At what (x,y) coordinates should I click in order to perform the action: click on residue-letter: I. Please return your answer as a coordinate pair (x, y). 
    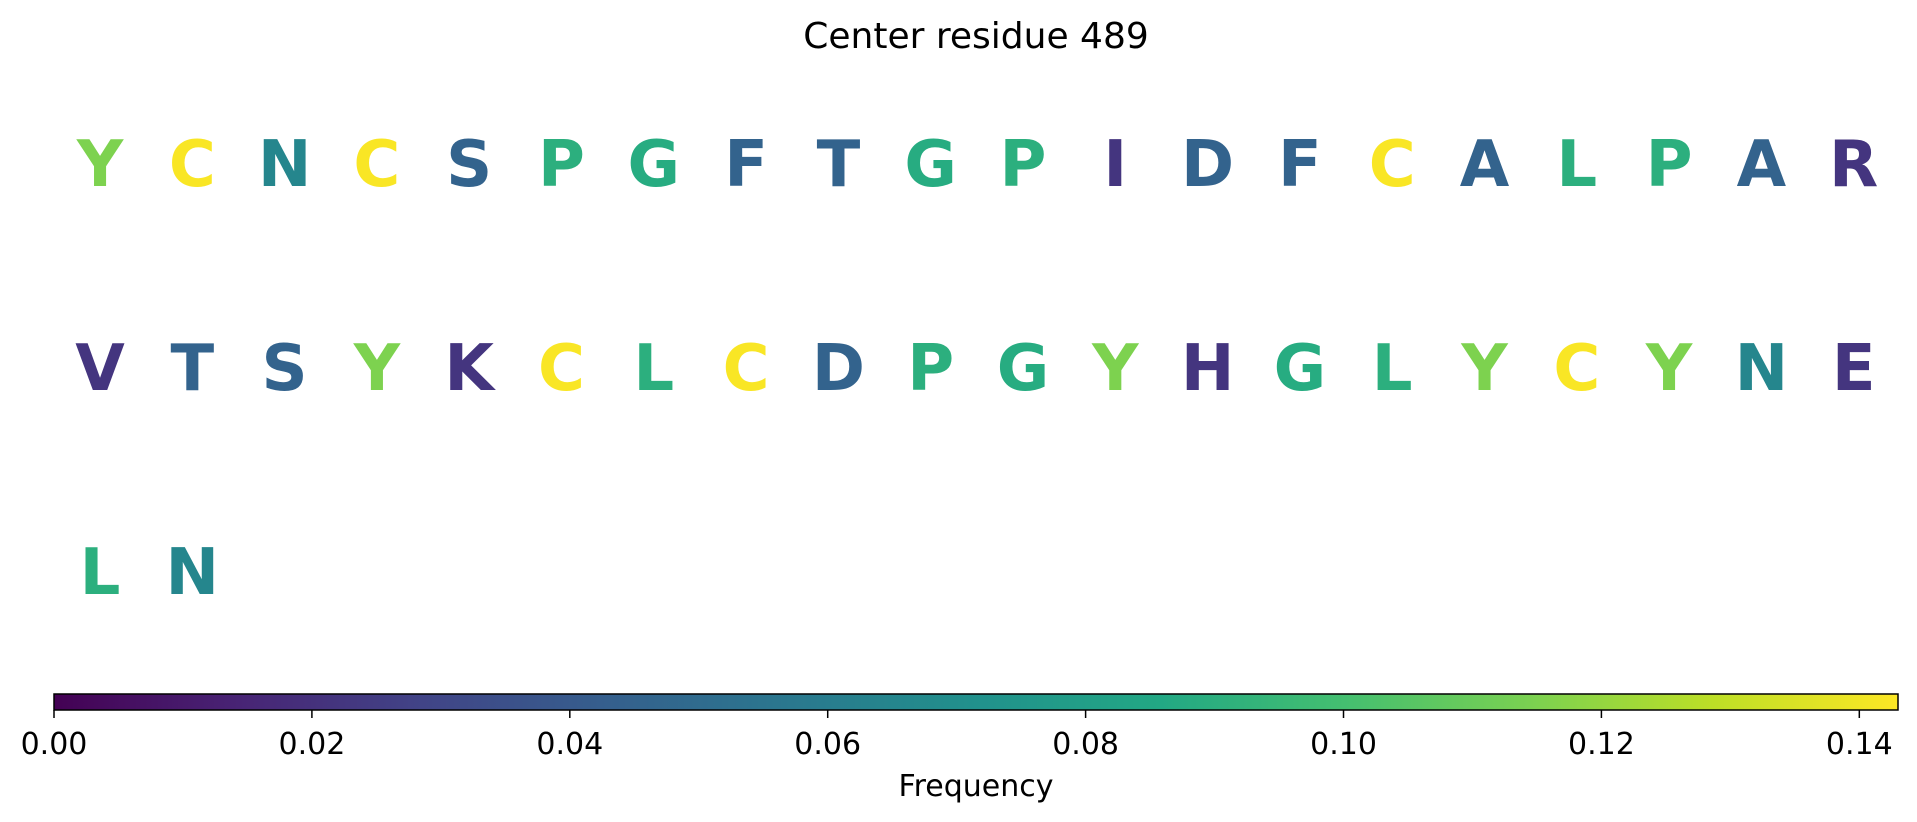
    Looking at the image, I should click on (1115, 165).